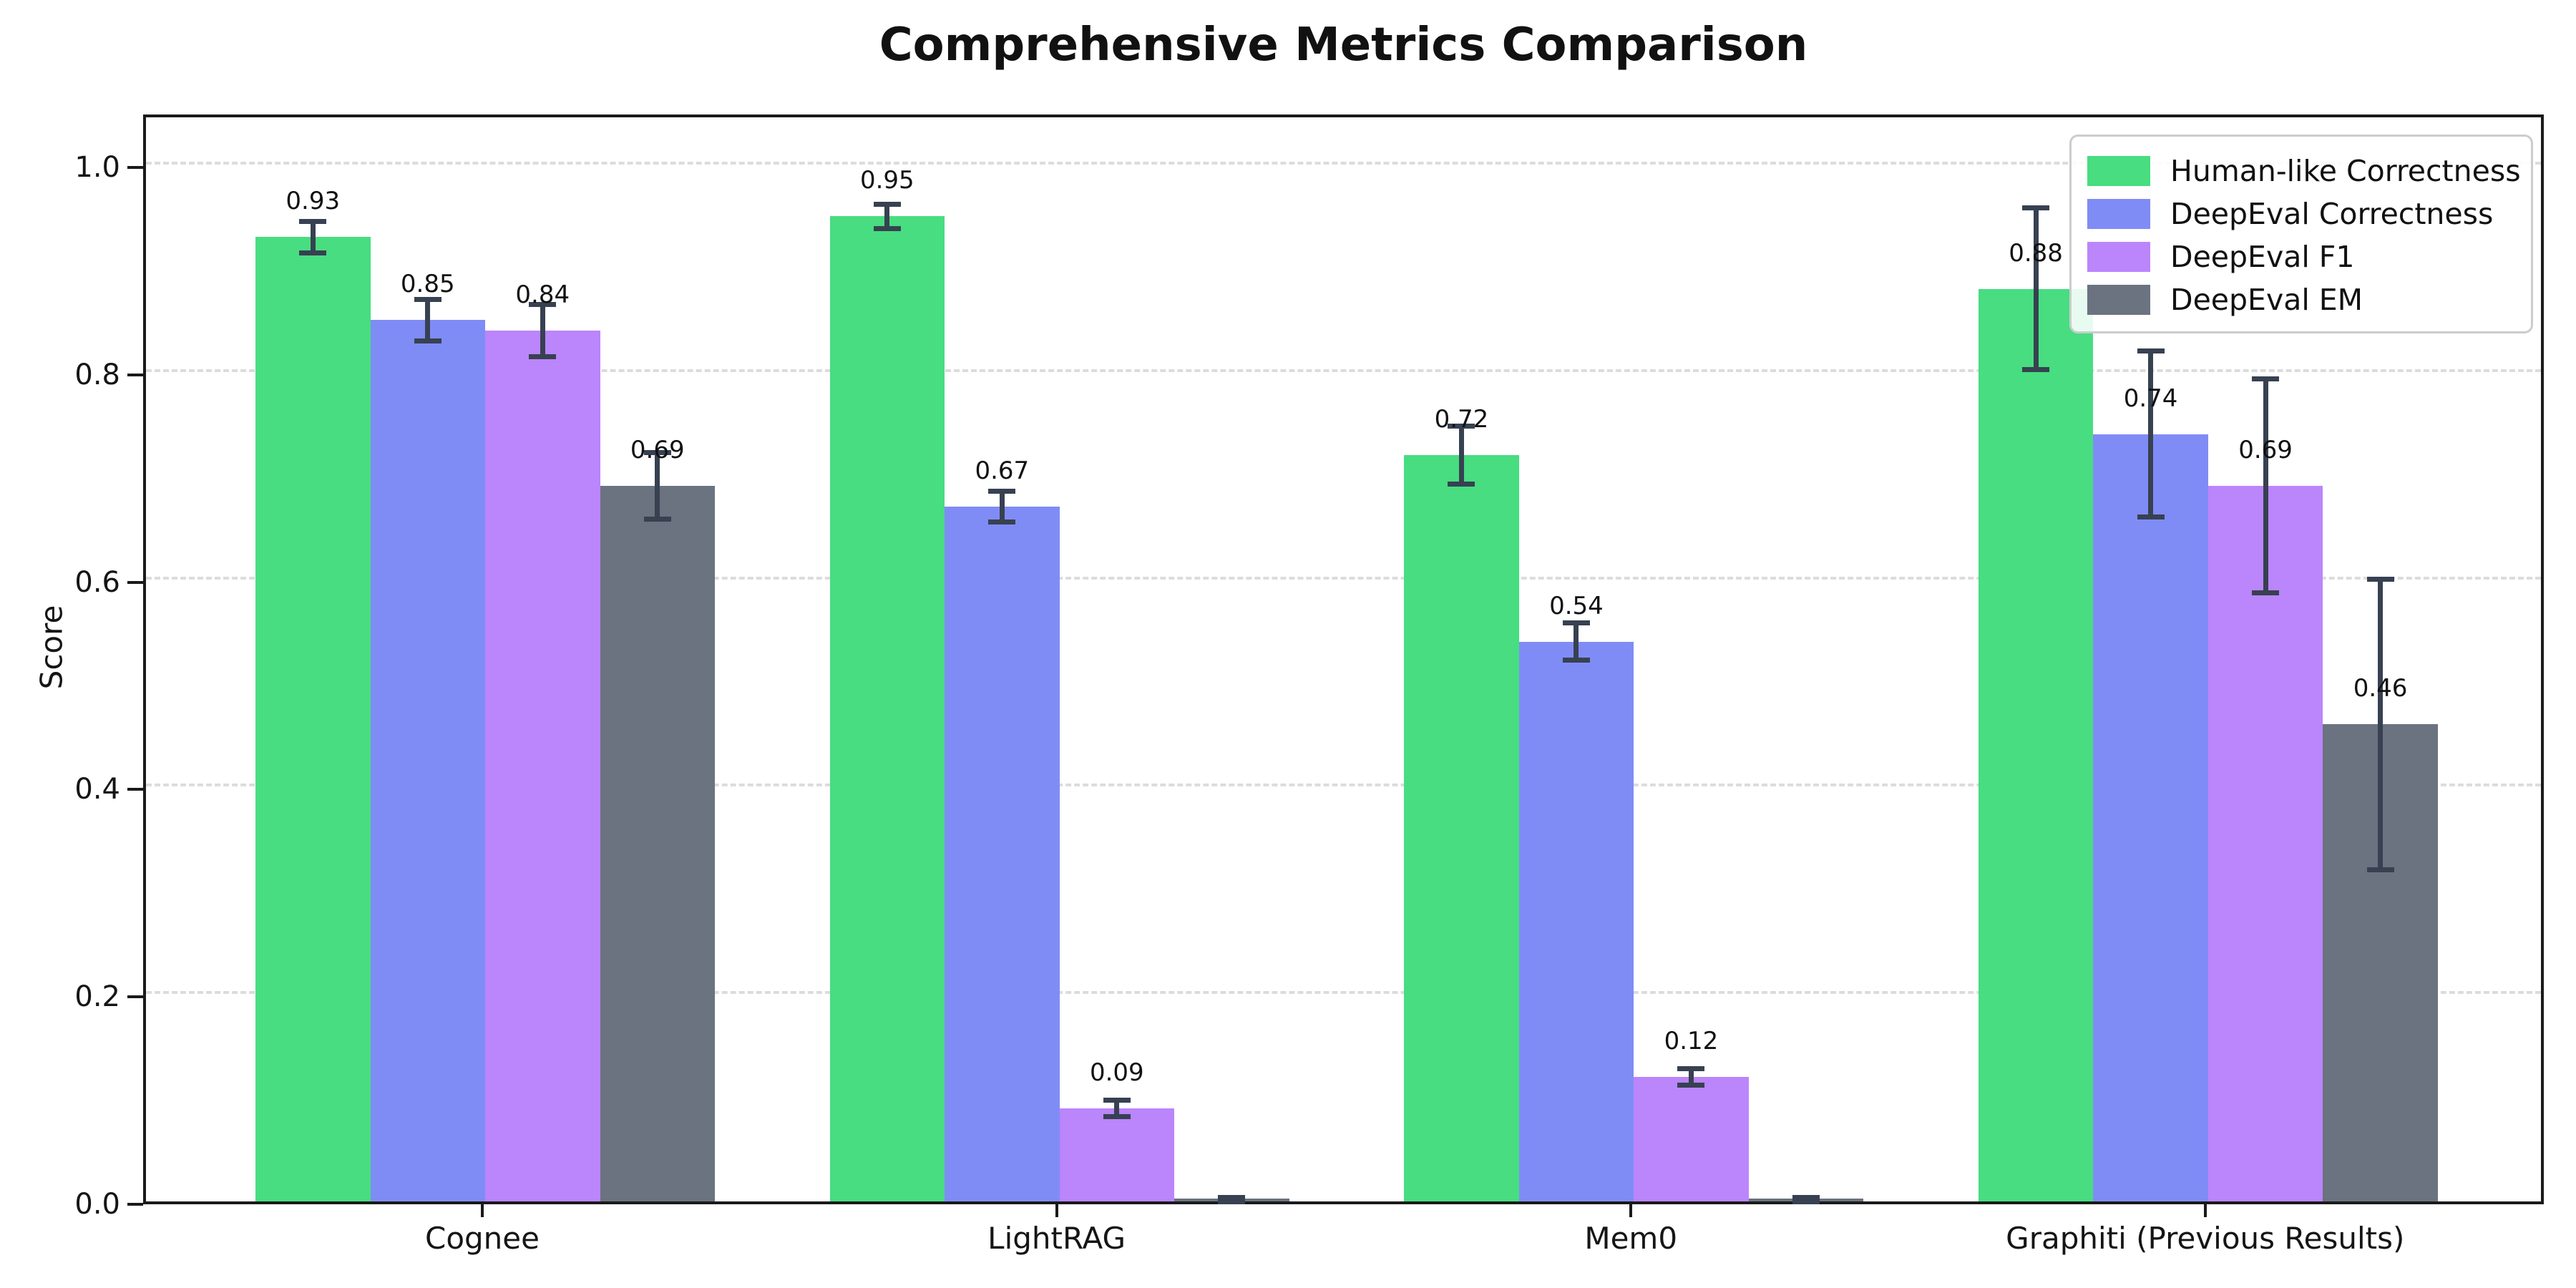 This screenshot has height=1288, width=2576. Describe the element at coordinates (542, 294) in the screenshot. I see `bar-value-label: 0.84` at that location.